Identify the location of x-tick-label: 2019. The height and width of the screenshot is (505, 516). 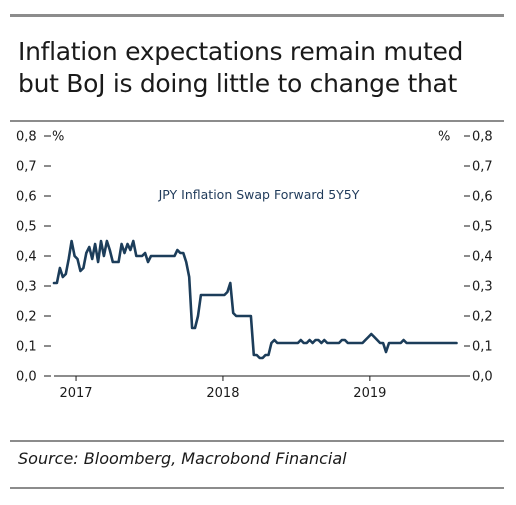
(369, 393).